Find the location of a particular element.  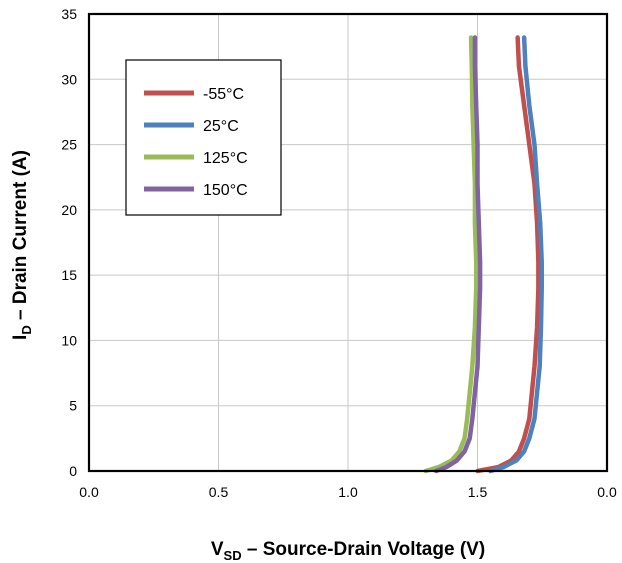

legend-label: 150°C is located at coordinates (225, 190).